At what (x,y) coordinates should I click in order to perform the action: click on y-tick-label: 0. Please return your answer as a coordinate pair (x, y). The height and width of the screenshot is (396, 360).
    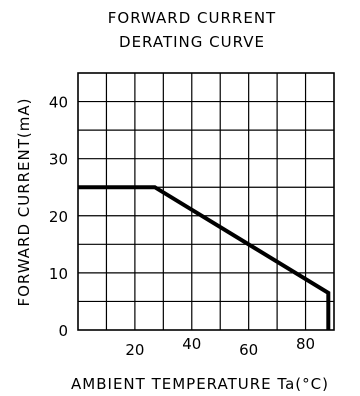
    Looking at the image, I should click on (63, 331).